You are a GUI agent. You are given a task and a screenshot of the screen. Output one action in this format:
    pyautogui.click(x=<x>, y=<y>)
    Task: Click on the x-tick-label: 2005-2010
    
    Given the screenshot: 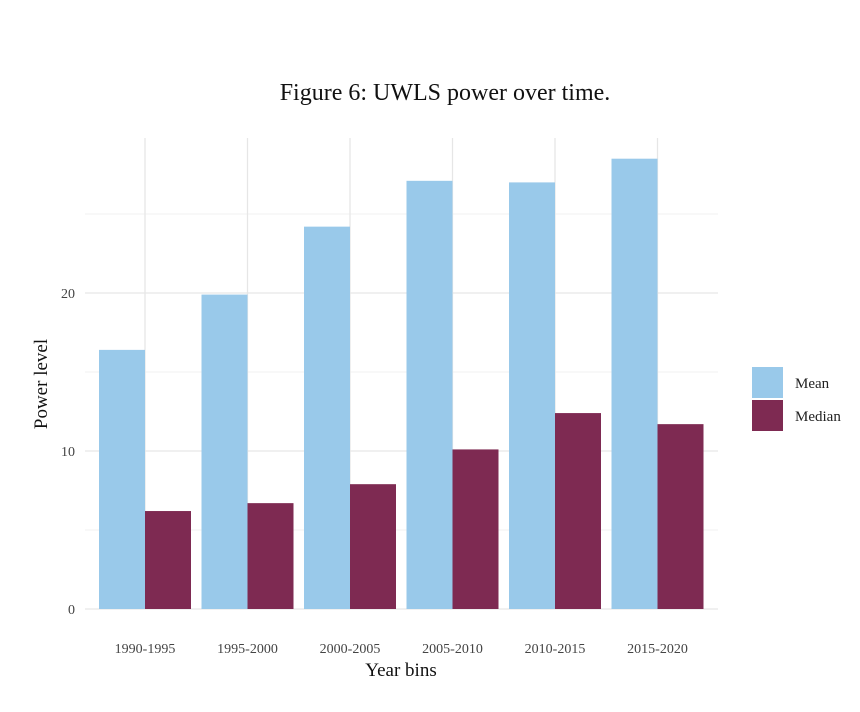 What is the action you would take?
    pyautogui.click(x=452, y=649)
    